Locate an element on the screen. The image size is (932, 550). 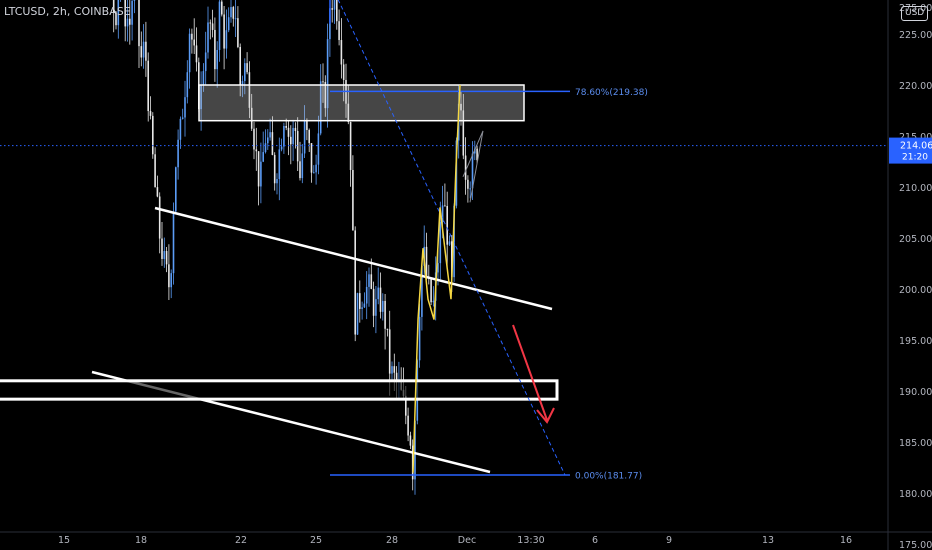
y-tick-label: 175.00 is located at coordinates (915, 545).